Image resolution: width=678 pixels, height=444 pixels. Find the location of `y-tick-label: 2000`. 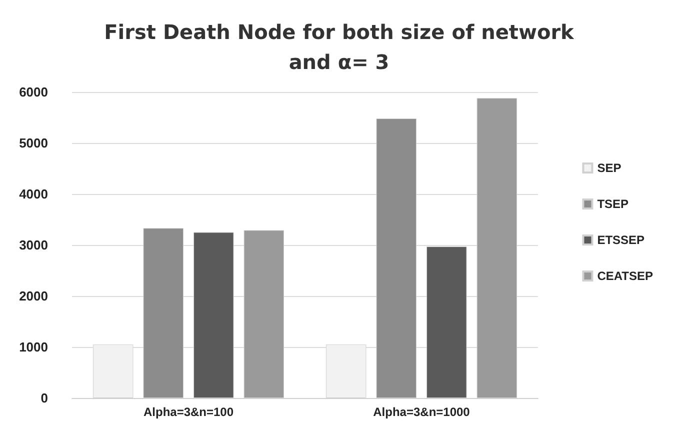

y-tick-label: 2000 is located at coordinates (33, 296).